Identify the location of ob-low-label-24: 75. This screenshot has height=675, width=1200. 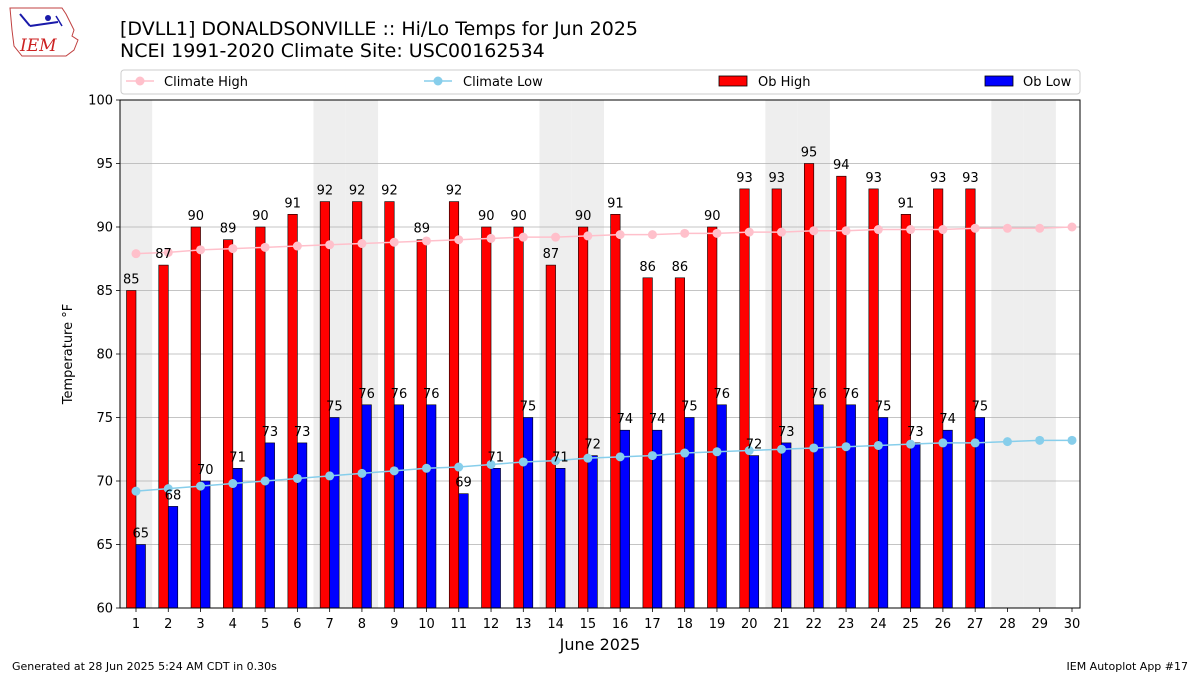
(883, 407).